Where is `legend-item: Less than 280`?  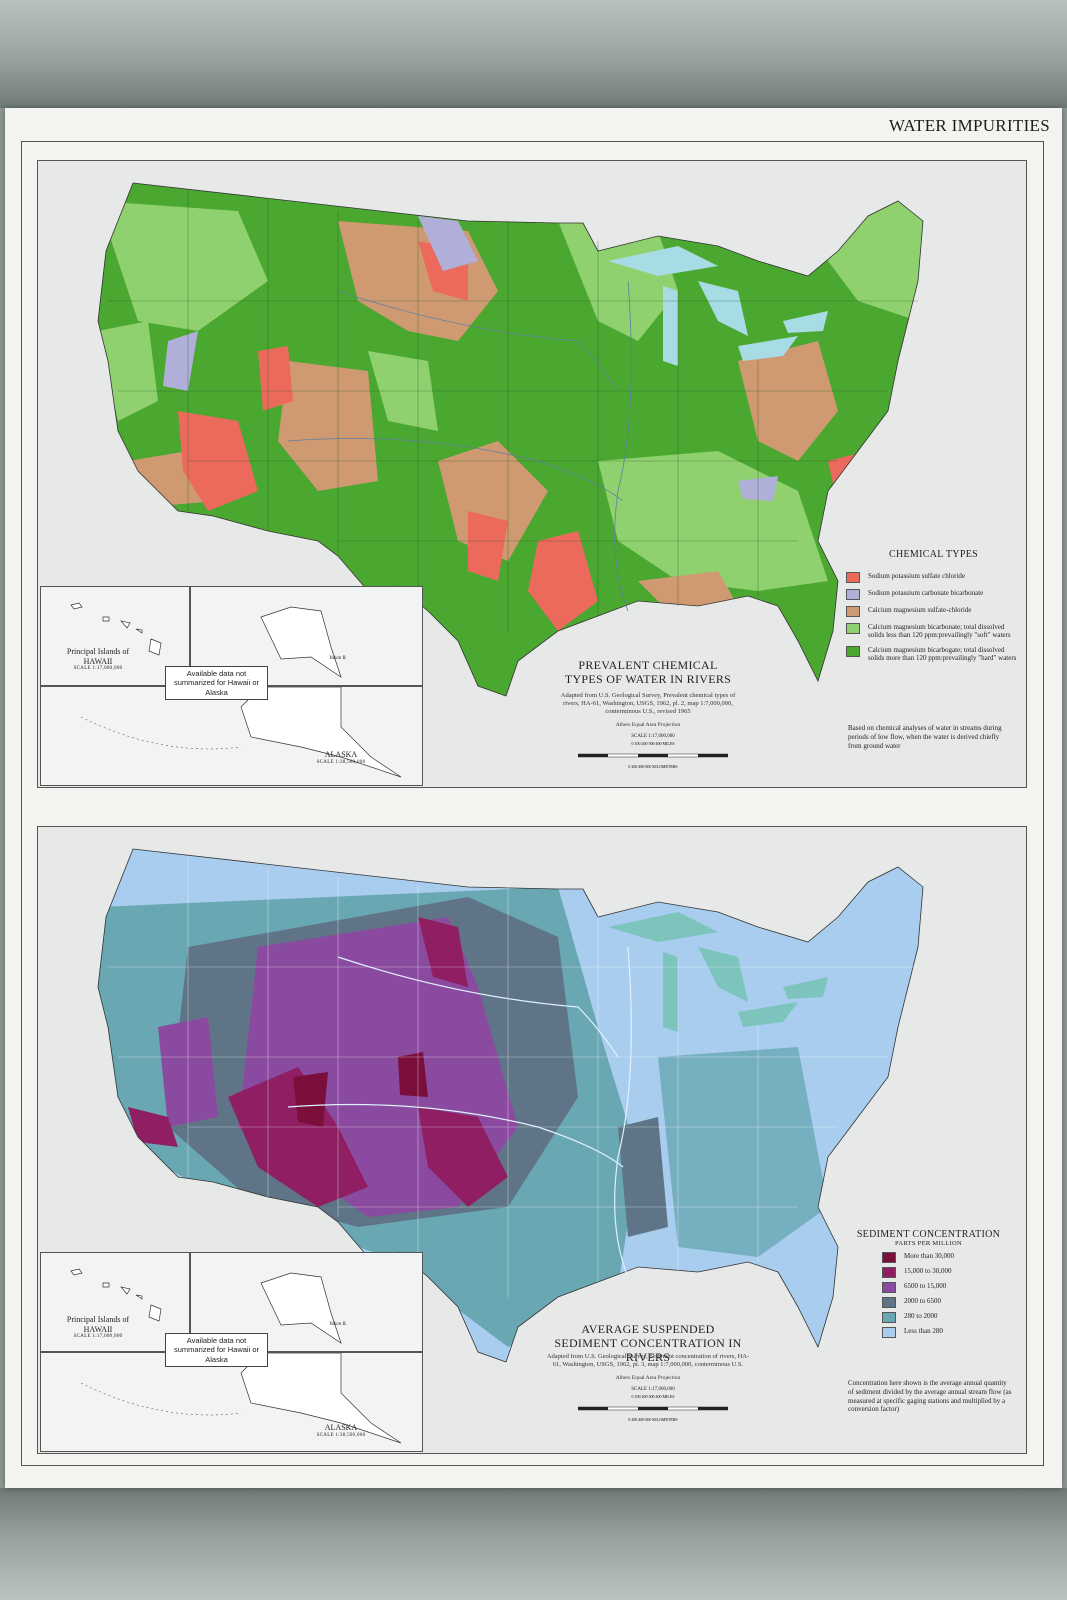 legend-item: Less than 280 is located at coordinates (946, 1332).